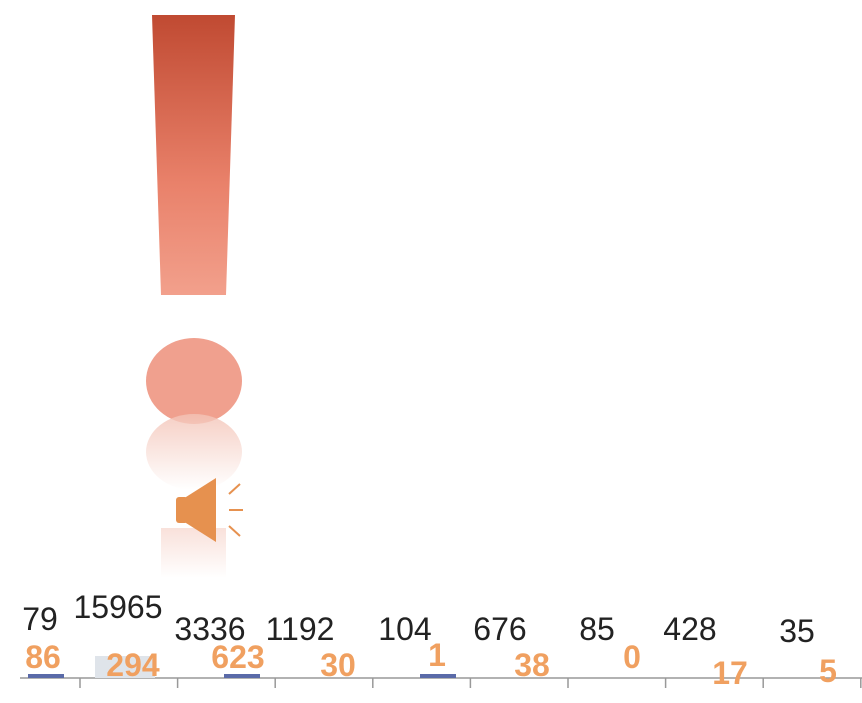  What do you see at coordinates (499, 629) in the screenshot?
I see `top-label: 676` at bounding box center [499, 629].